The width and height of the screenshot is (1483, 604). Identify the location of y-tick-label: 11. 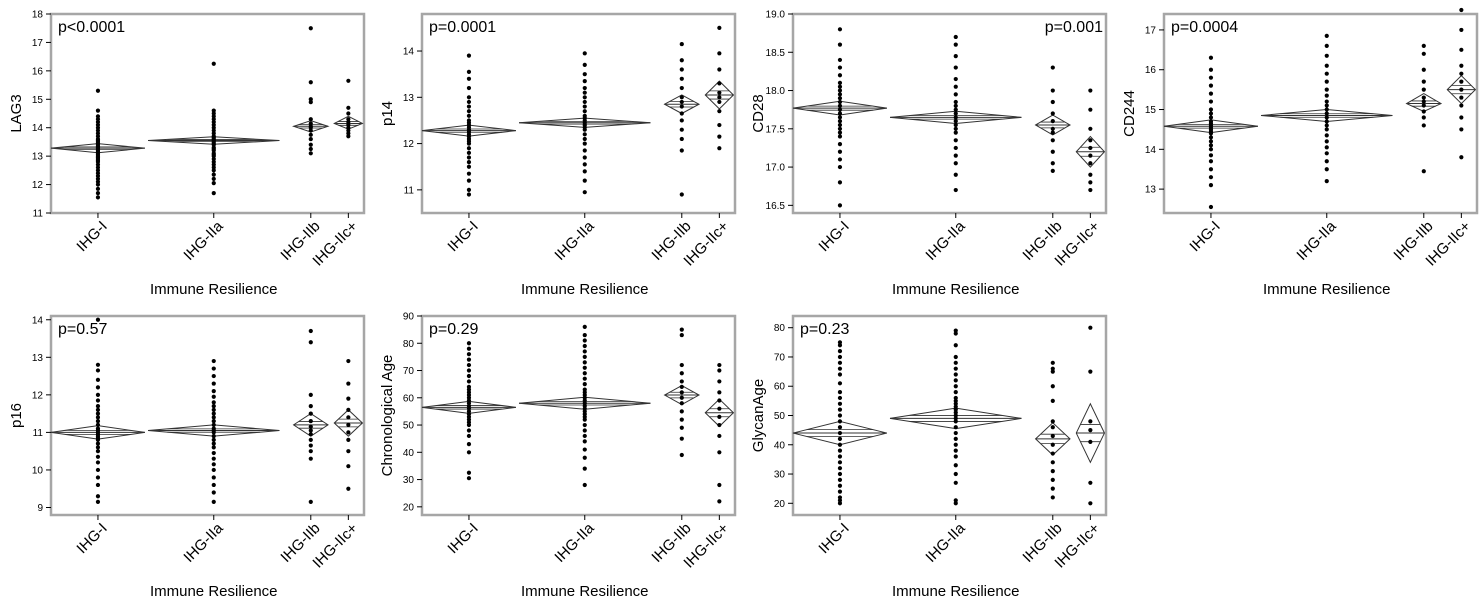
(38, 433).